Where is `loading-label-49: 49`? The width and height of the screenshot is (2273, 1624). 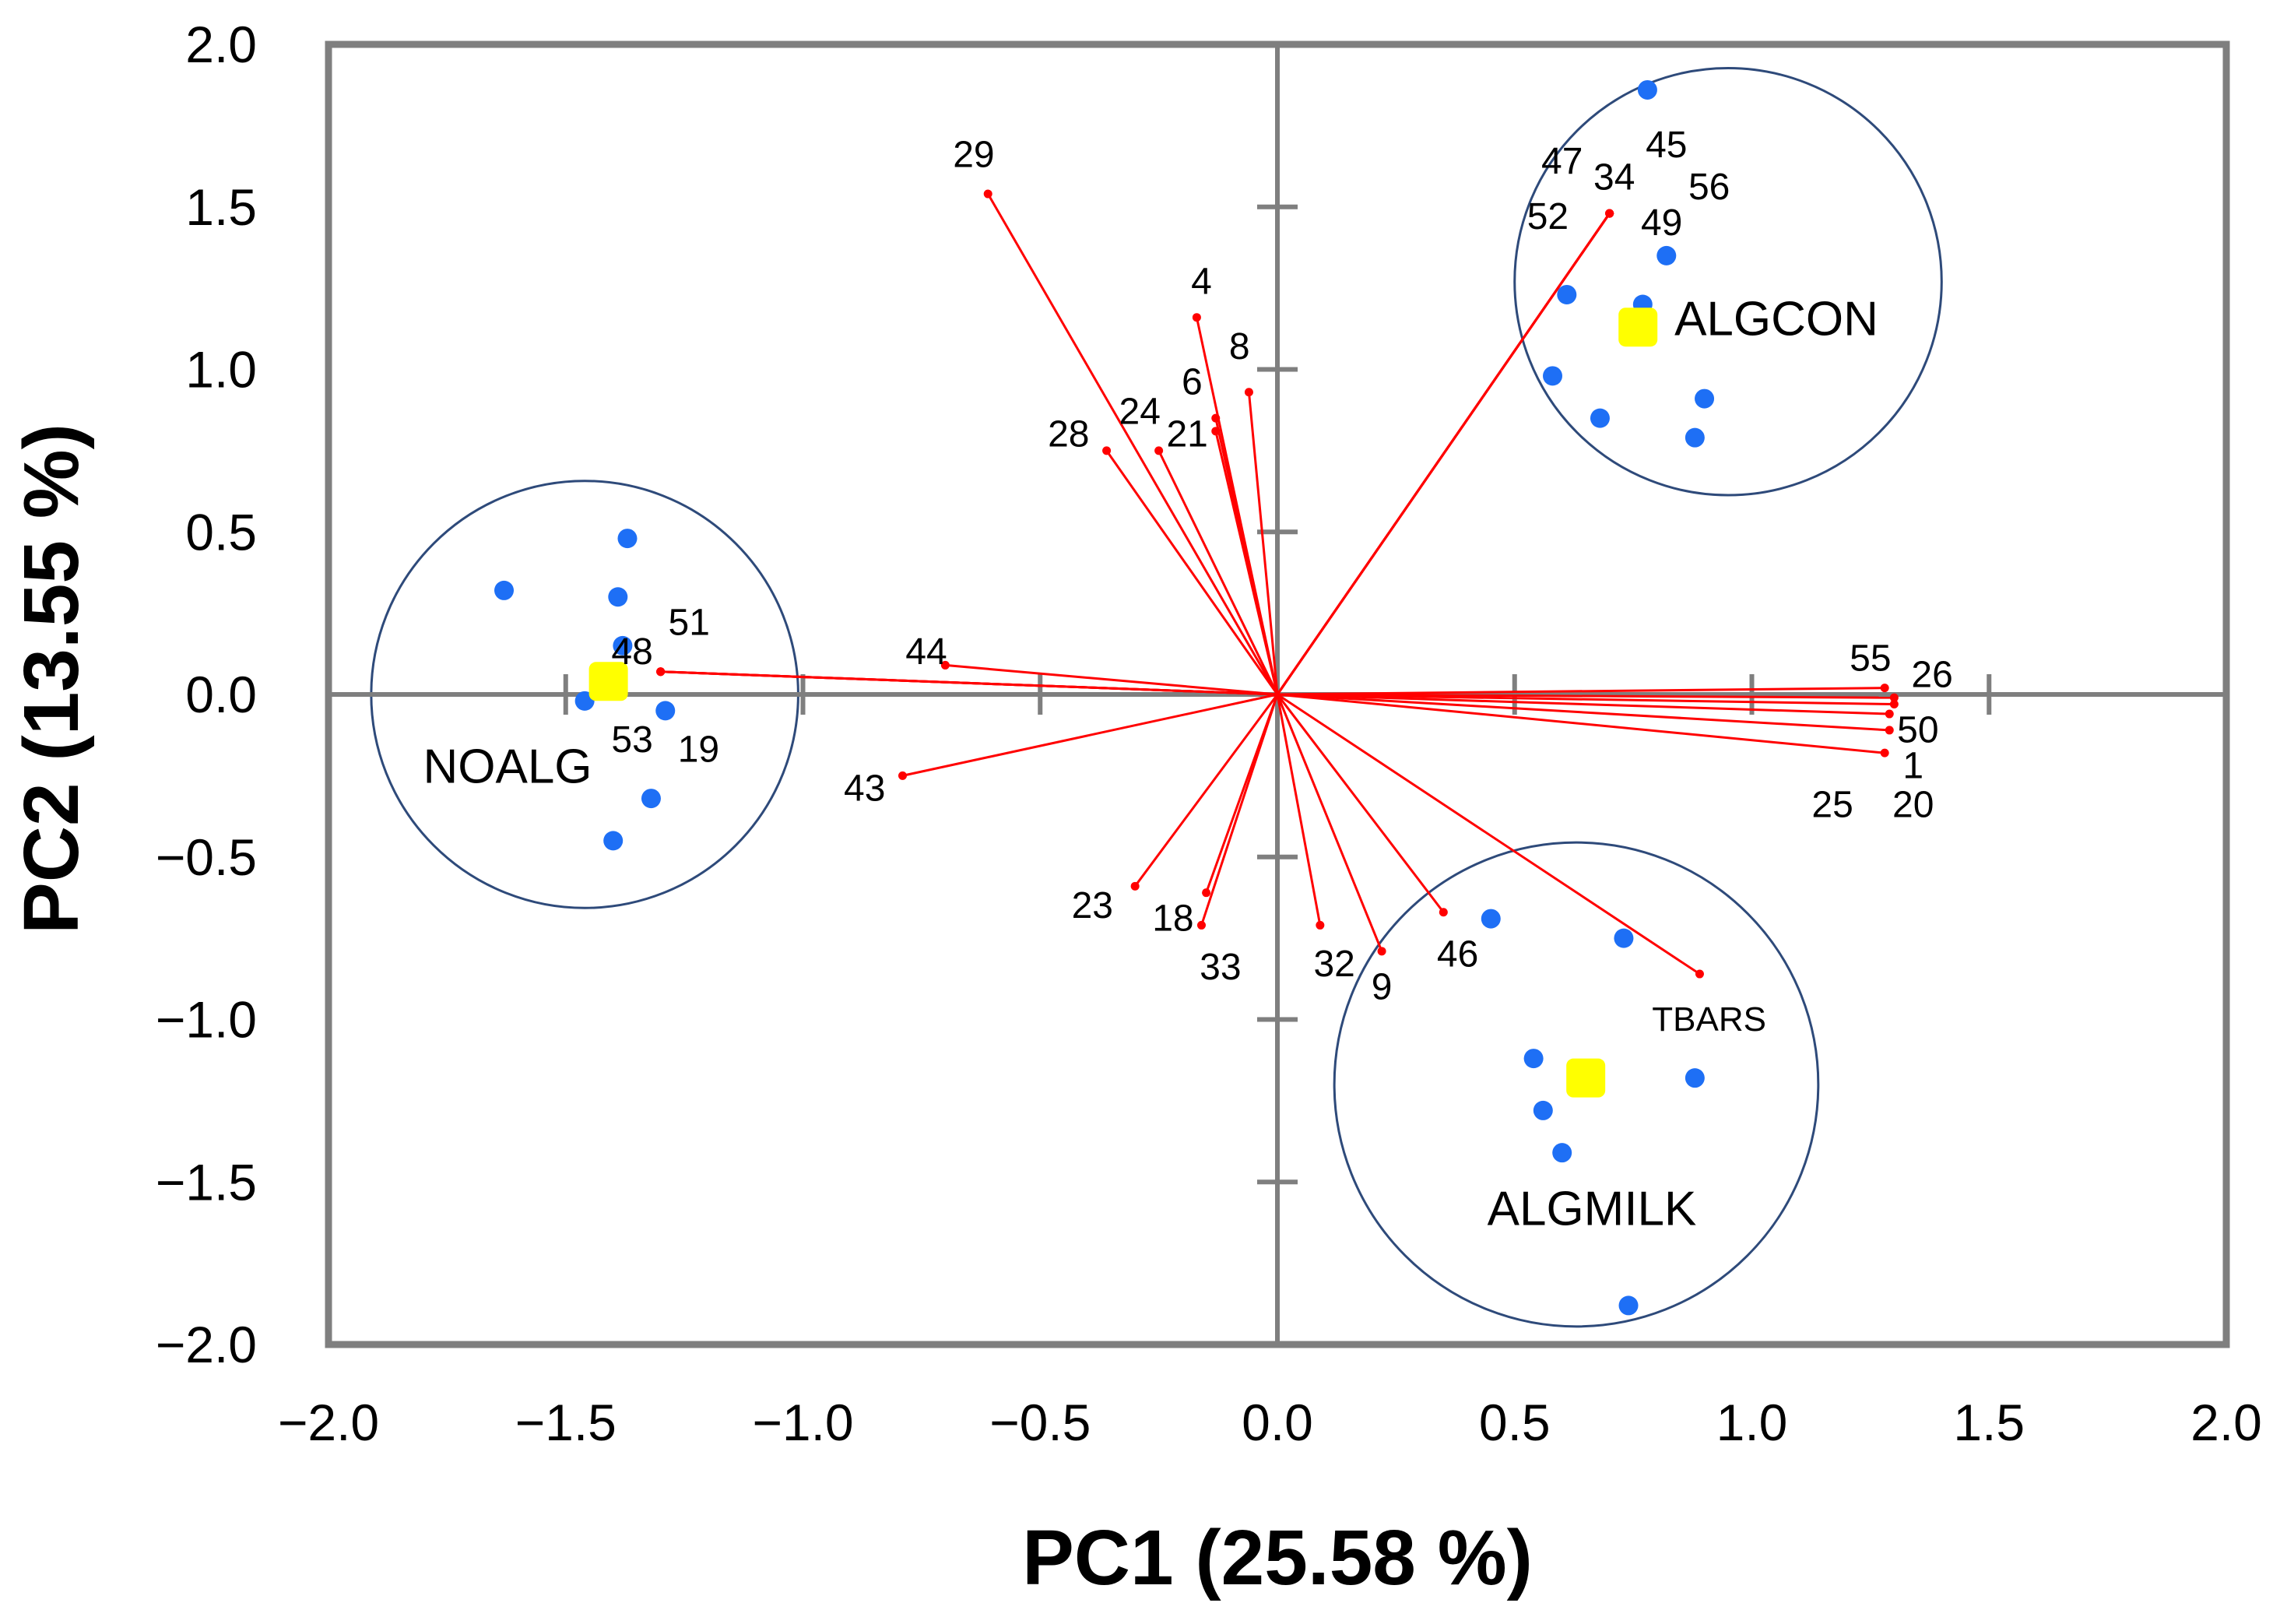 loading-label-49: 49 is located at coordinates (1662, 223).